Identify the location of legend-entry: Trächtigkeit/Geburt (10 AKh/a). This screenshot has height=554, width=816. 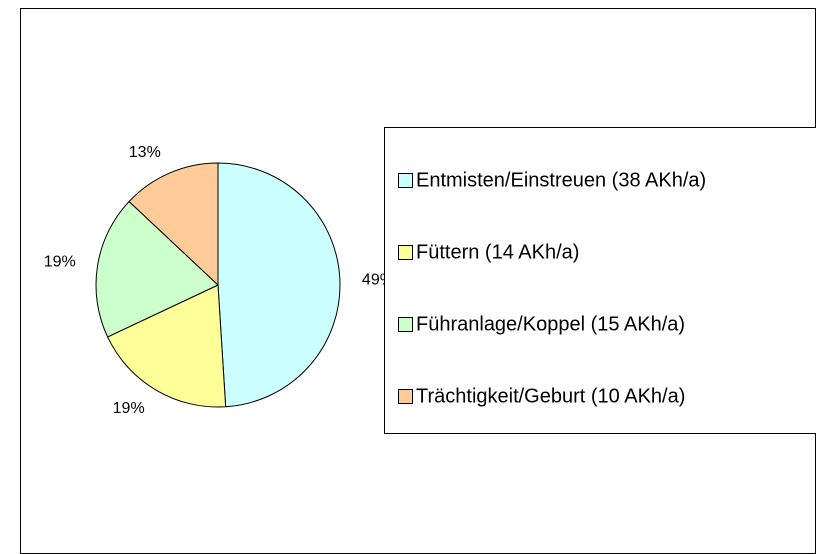
(550, 396).